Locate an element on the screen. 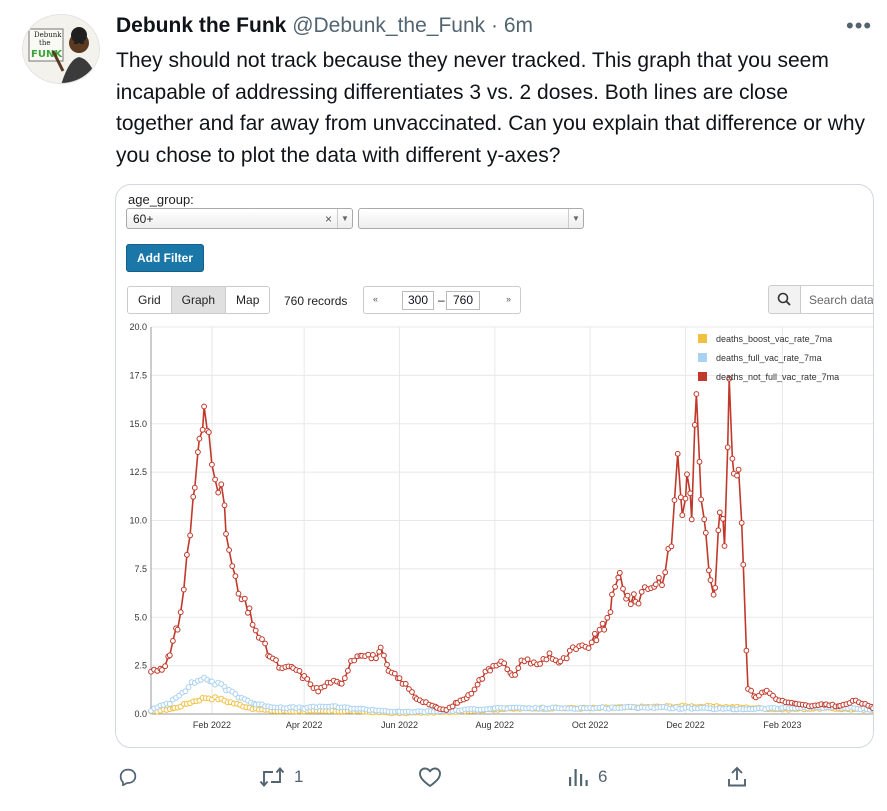 This screenshot has height=811, width=887. reply-icon is located at coordinates (128, 777).